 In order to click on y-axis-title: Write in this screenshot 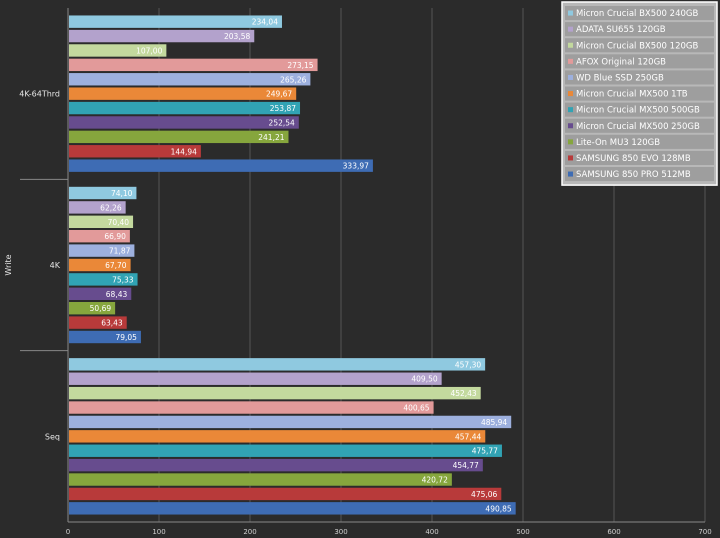, I will do `click(8, 264)`.